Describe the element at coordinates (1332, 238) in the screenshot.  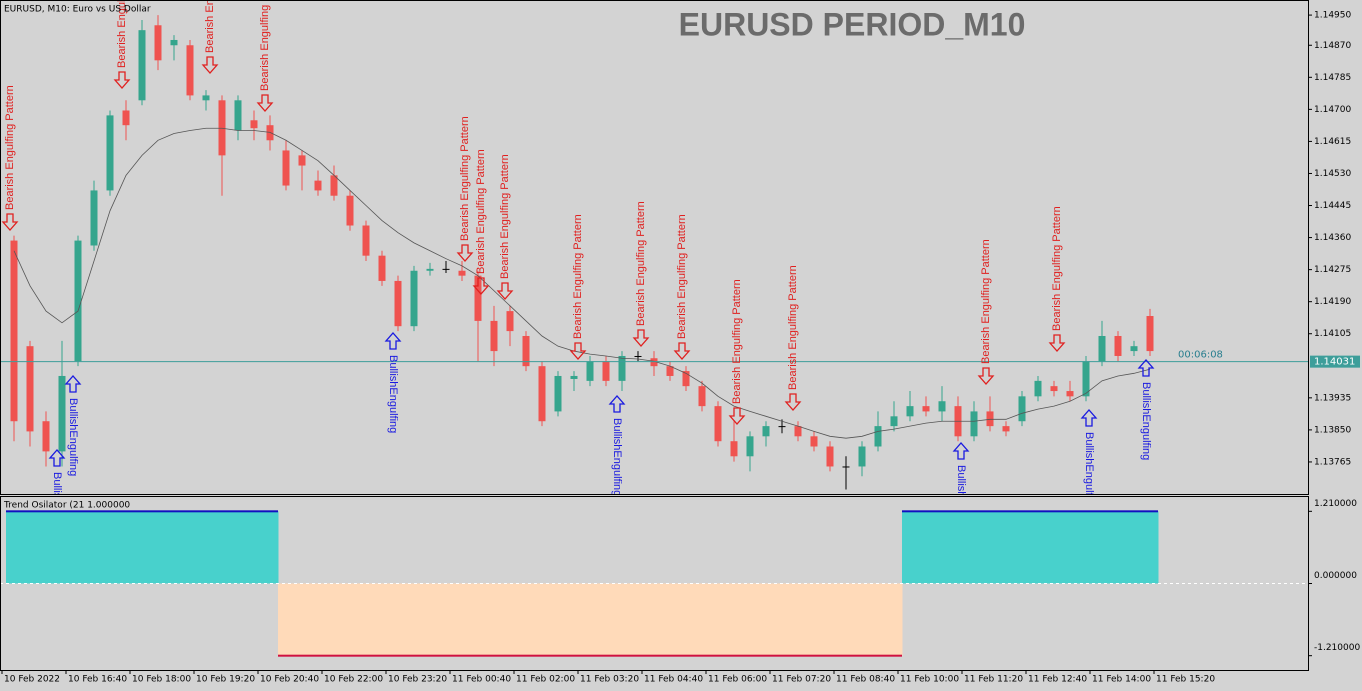
I see `y-tick-label: 1.14360` at that location.